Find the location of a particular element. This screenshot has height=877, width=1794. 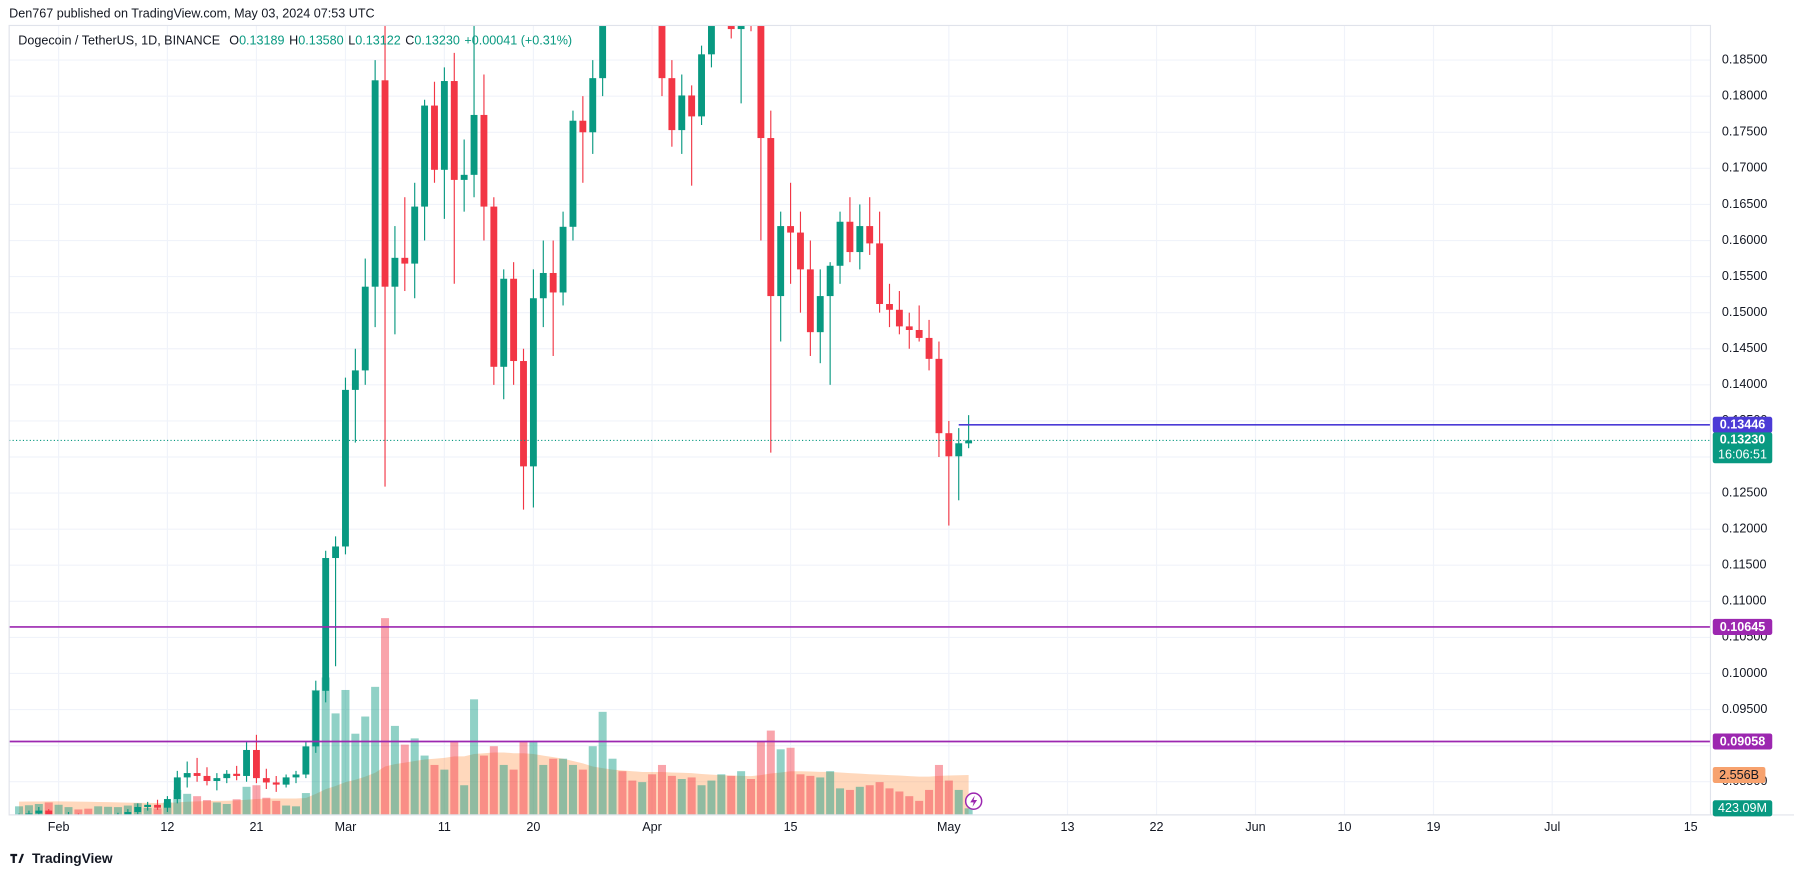

ohlc-key: L is located at coordinates (351, 41).